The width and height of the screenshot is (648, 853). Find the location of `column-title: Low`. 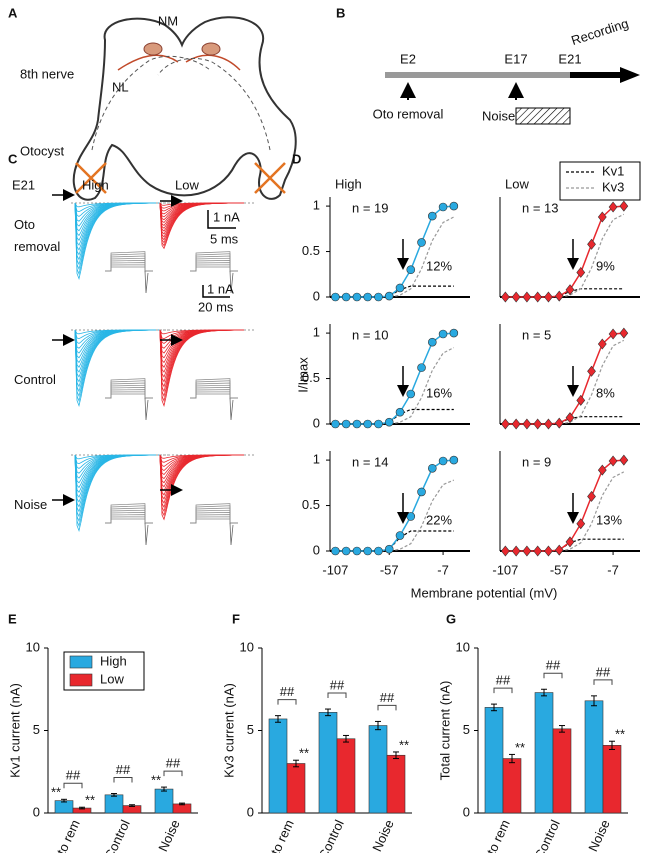

column-title: Low is located at coordinates (187, 184).